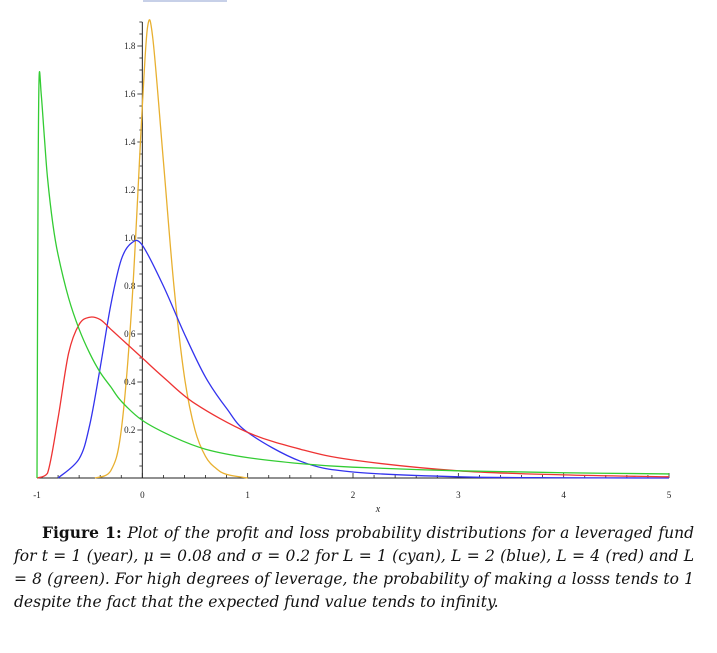  What do you see at coordinates (185, 1) in the screenshot?
I see `page-top-rule` at bounding box center [185, 1].